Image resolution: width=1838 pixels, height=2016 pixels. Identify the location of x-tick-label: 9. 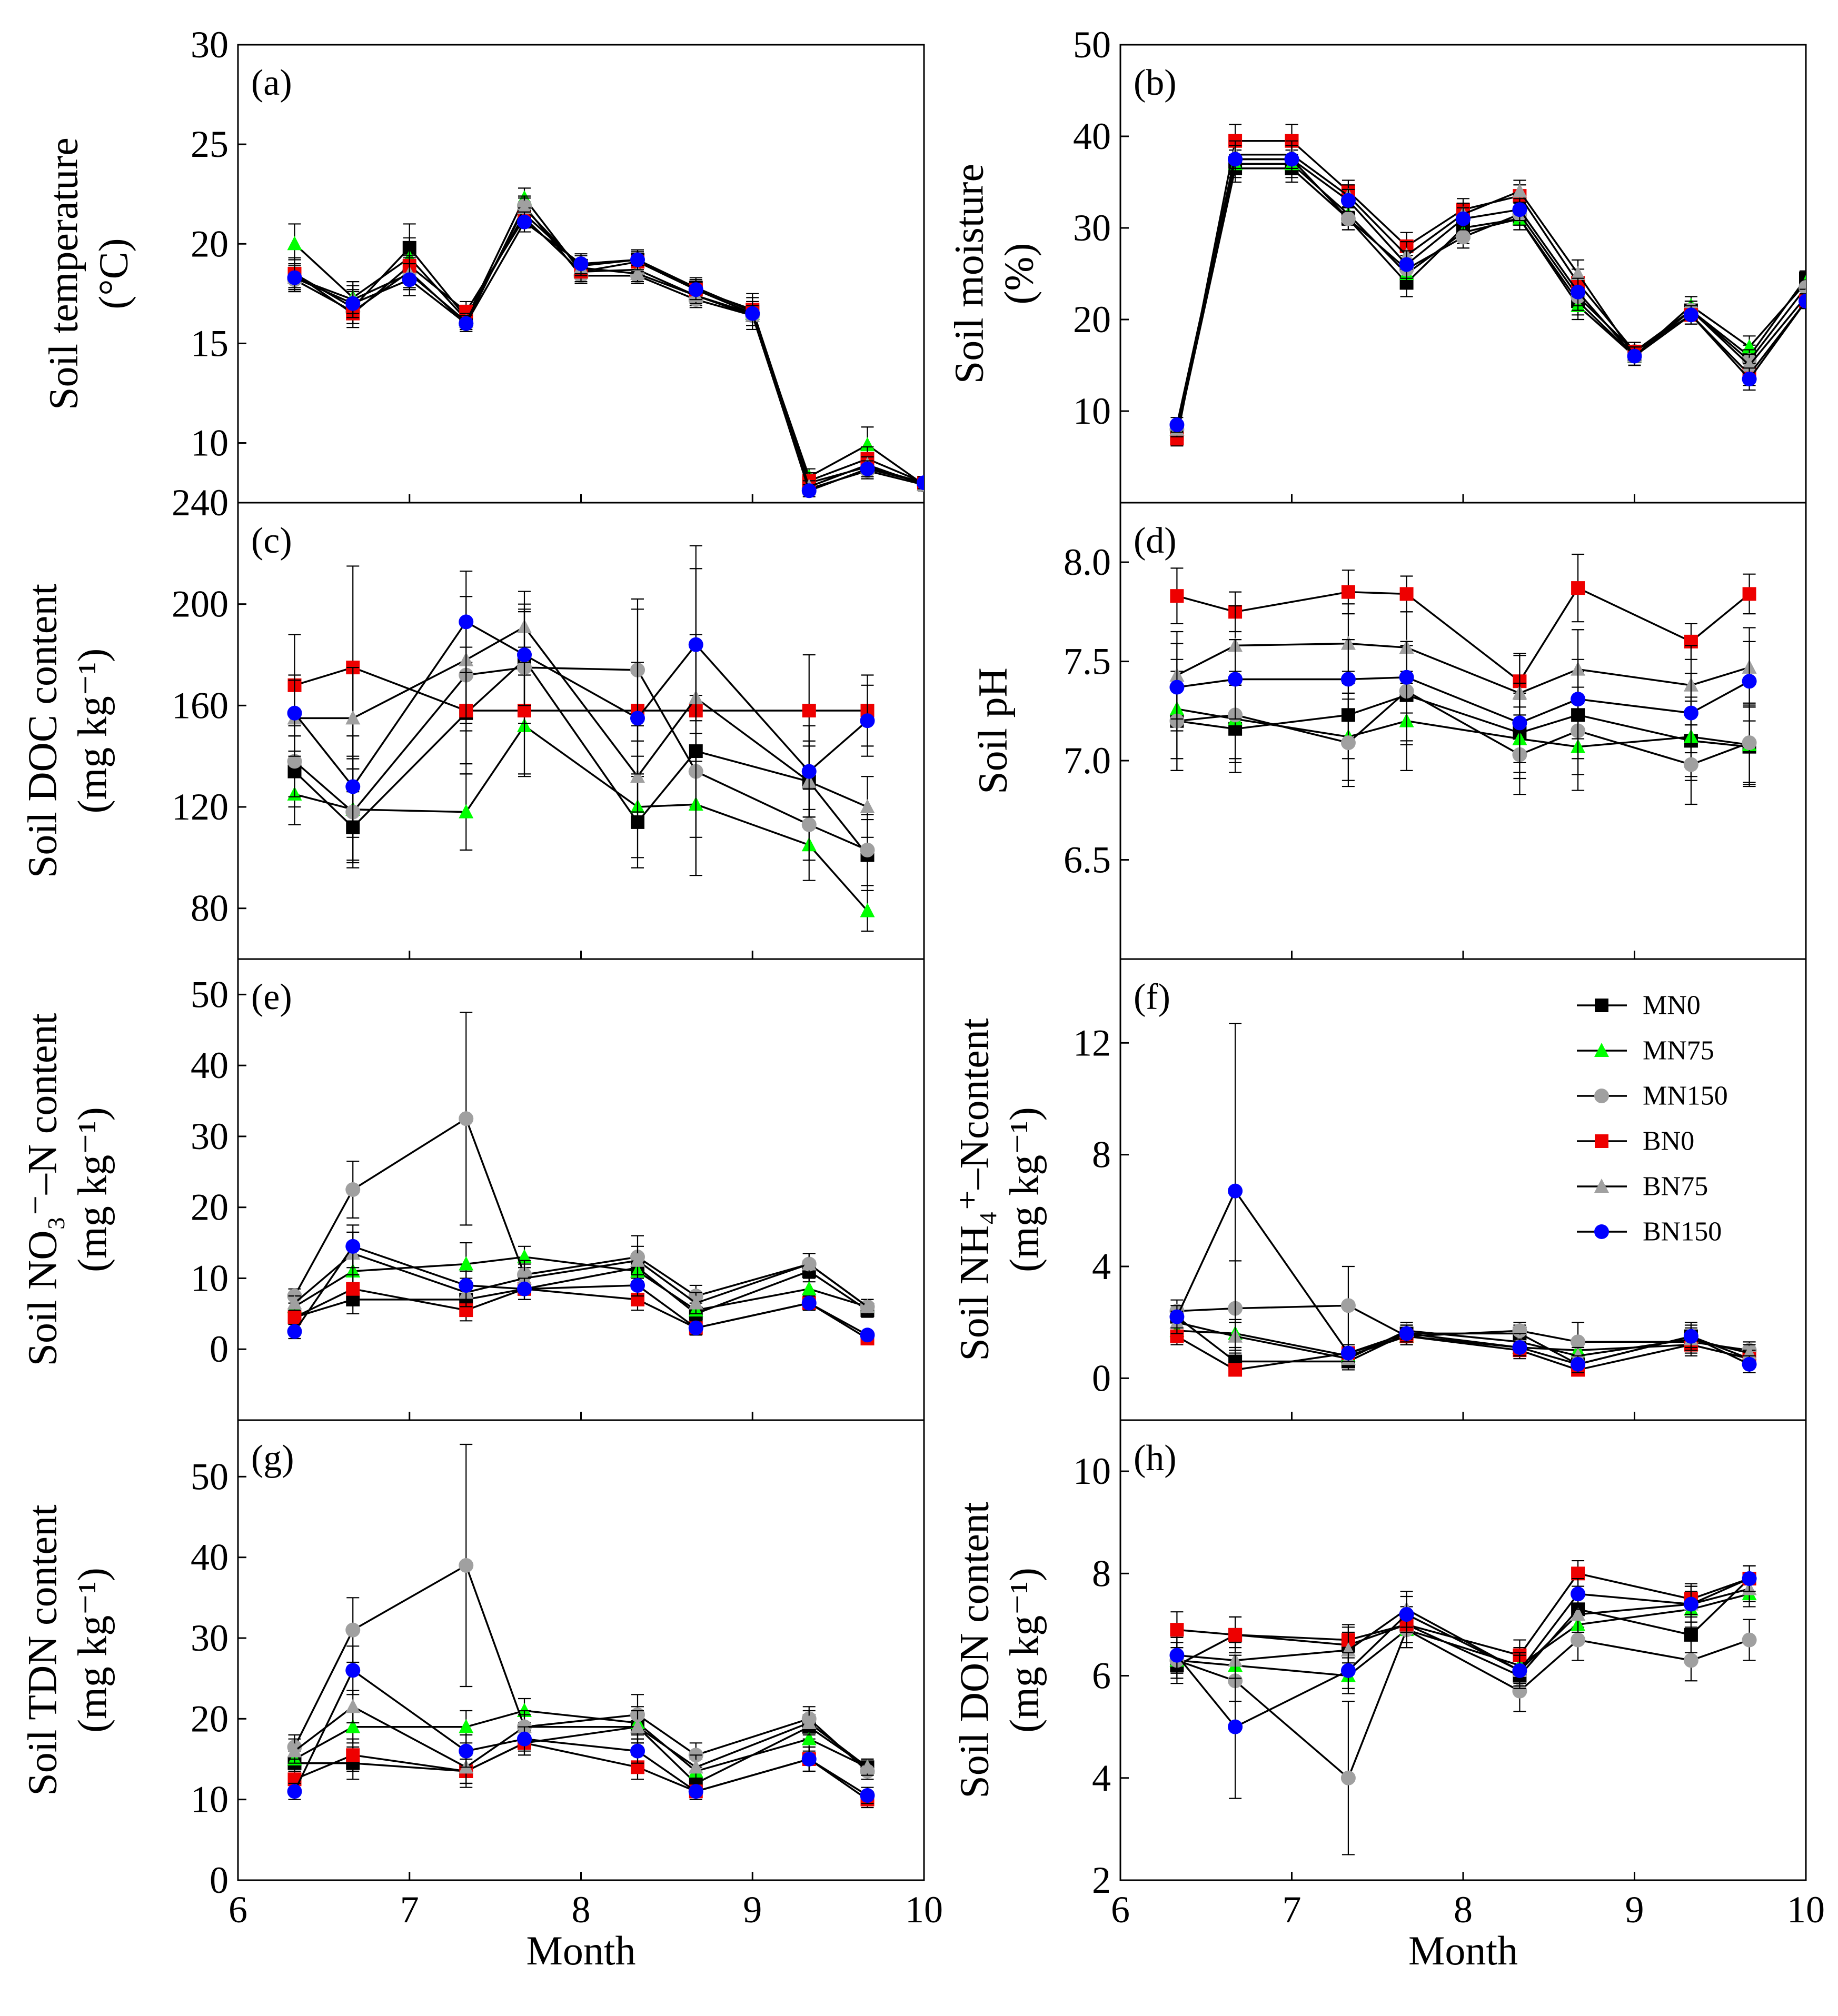
(753, 1910).